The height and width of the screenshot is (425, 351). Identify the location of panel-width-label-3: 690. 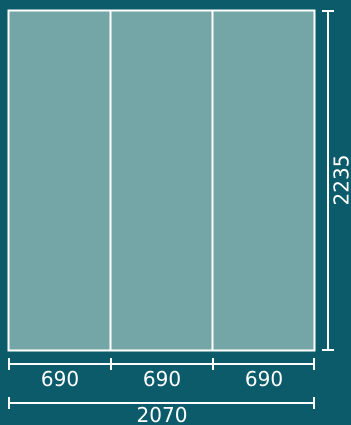
(264, 379).